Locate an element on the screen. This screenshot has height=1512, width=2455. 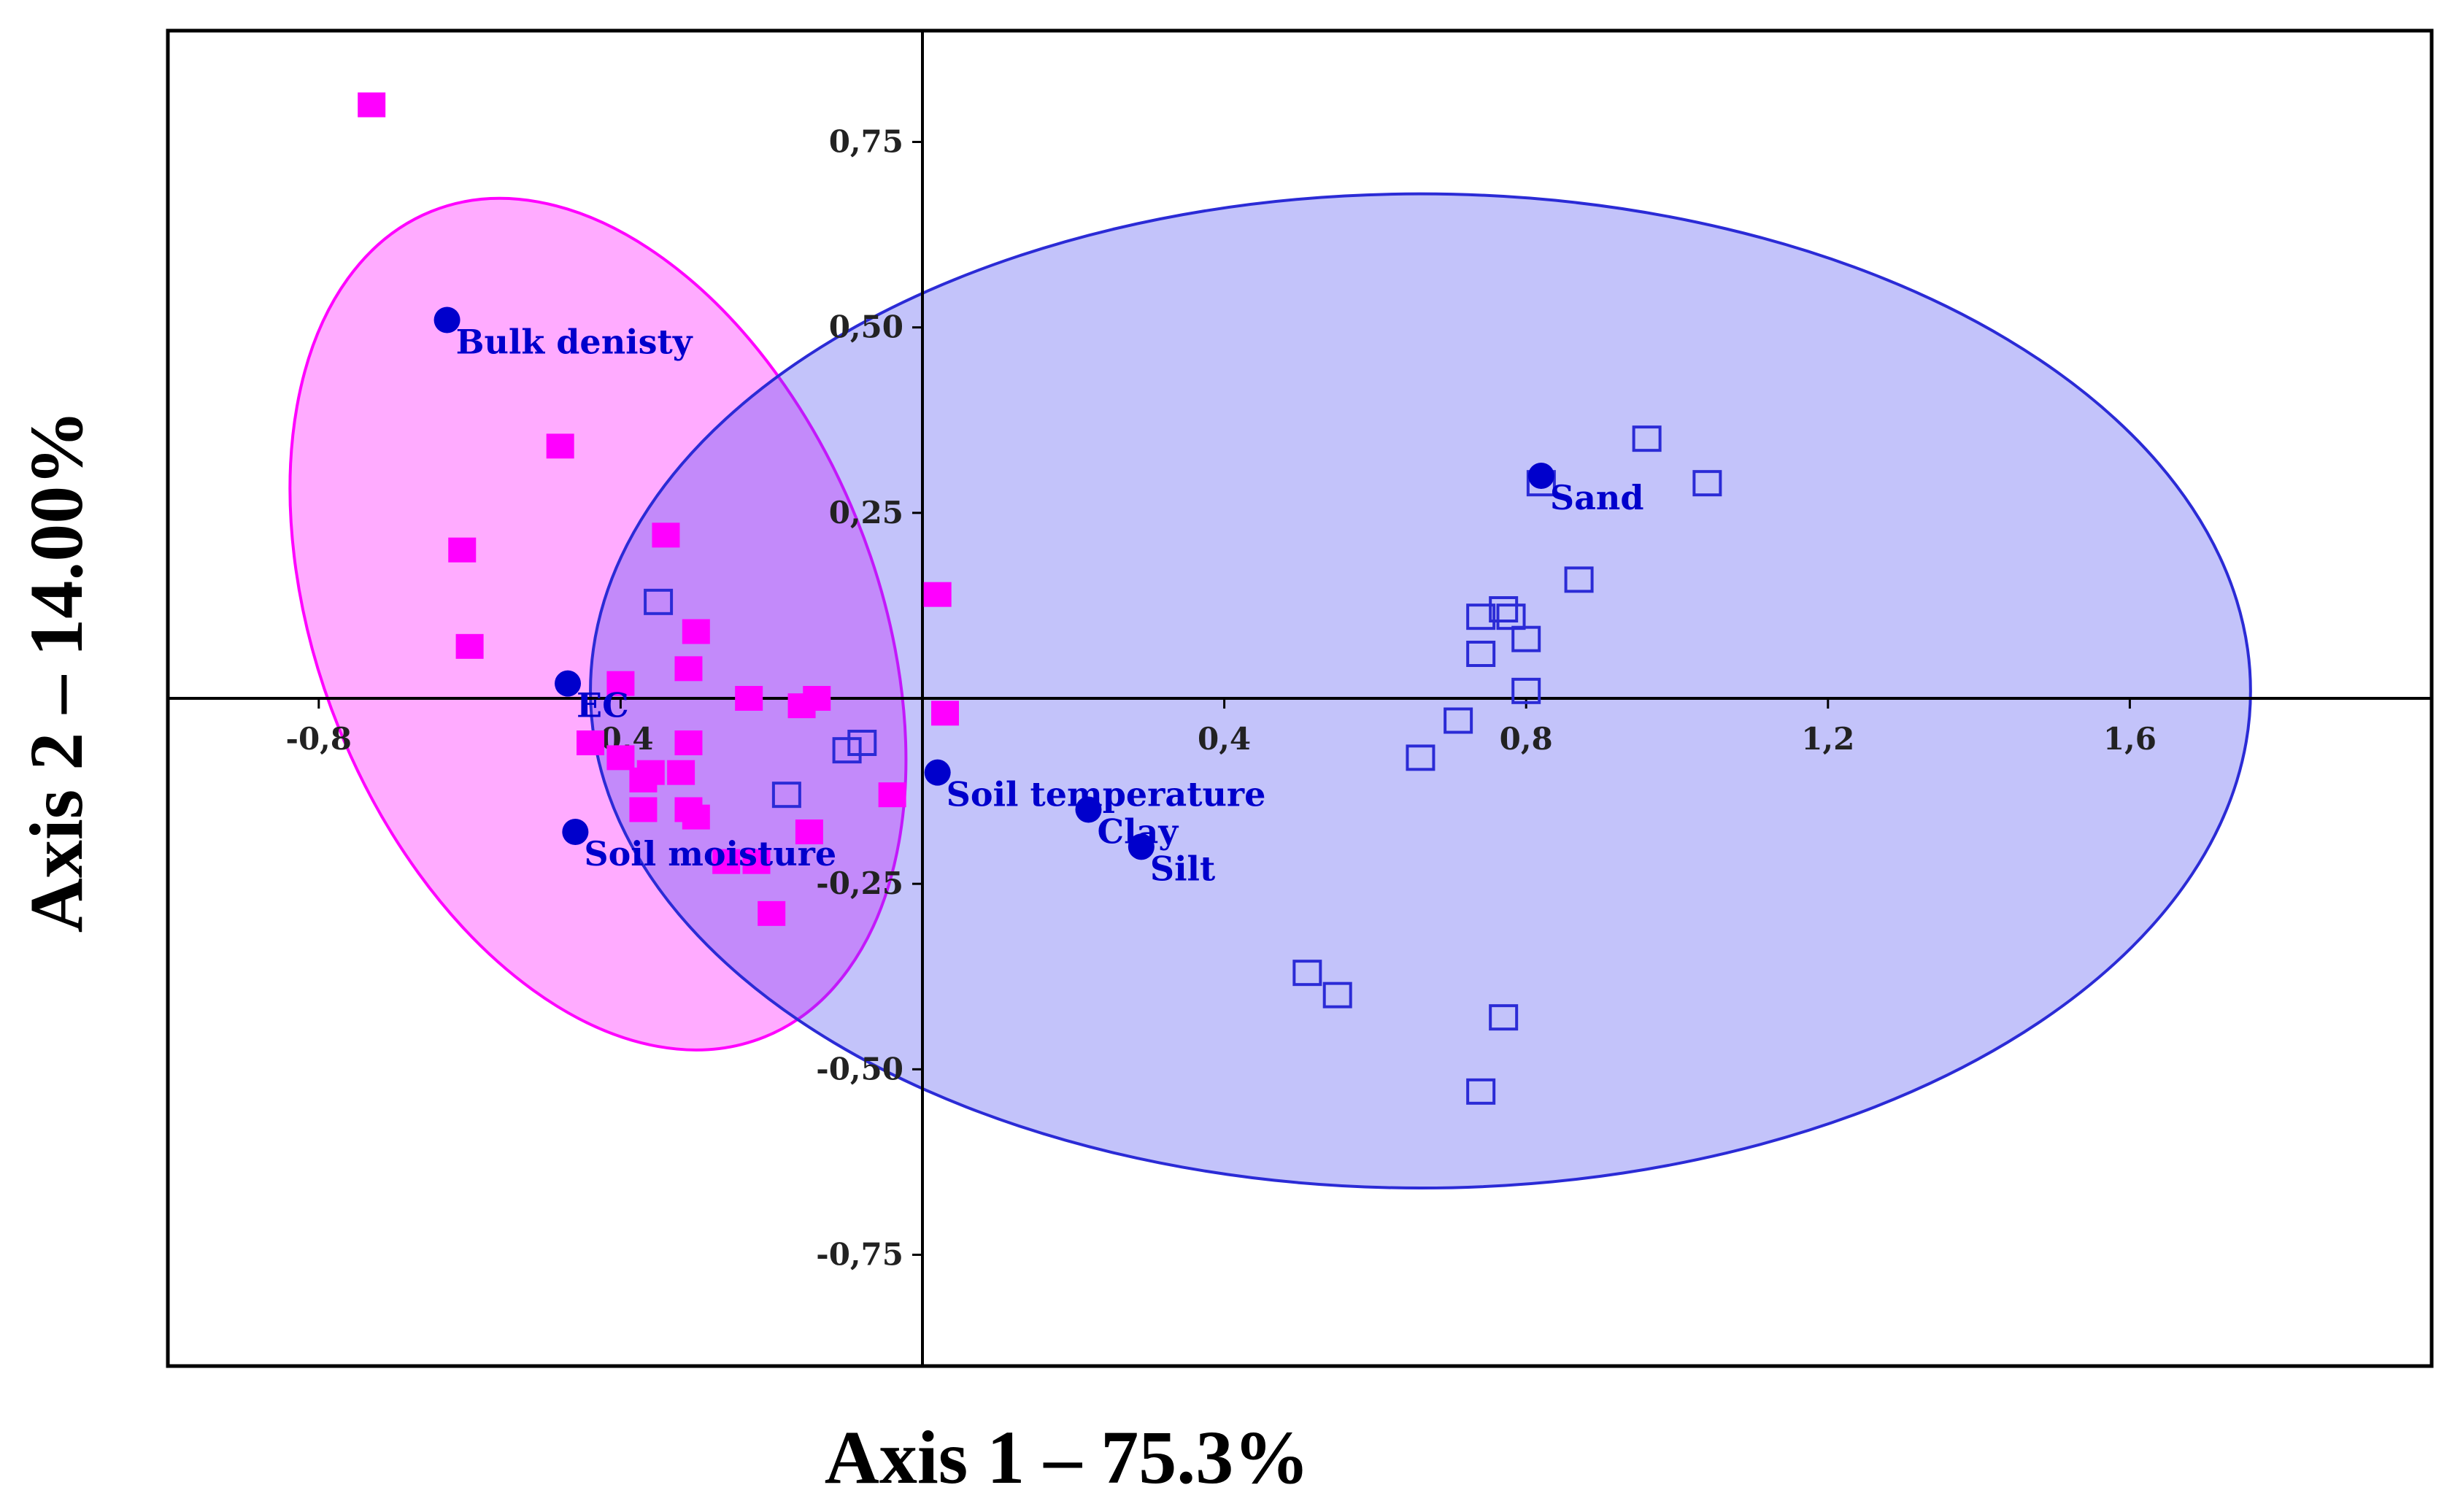
y-tick-label: -0,50 is located at coordinates (859, 1069).